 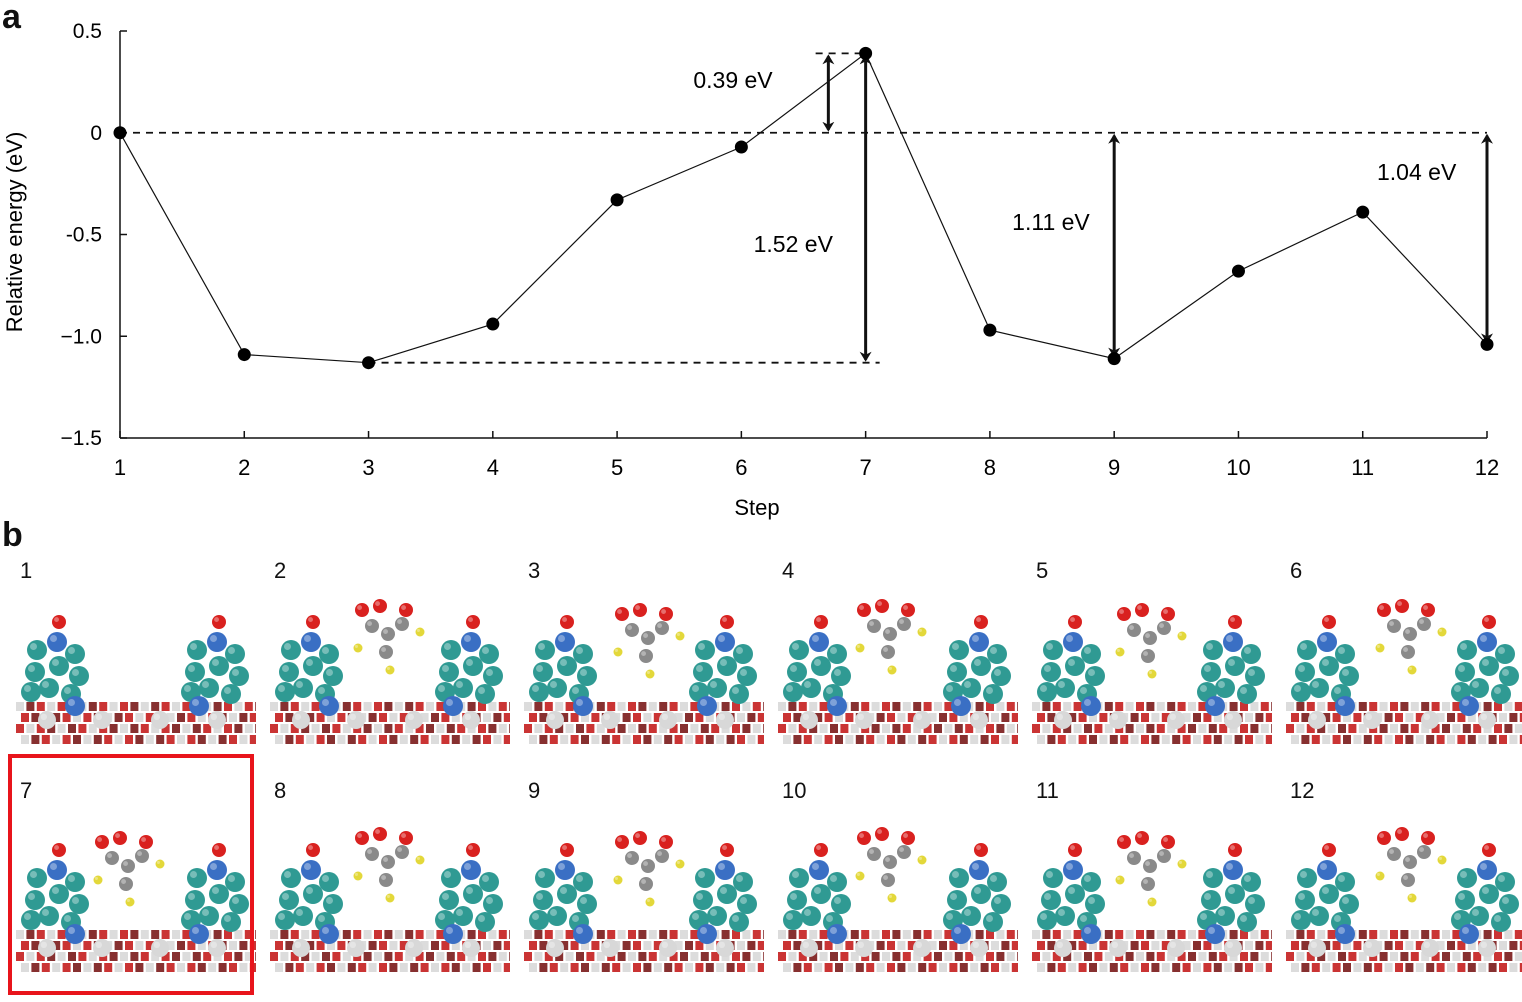 What do you see at coordinates (87, 31) in the screenshot?
I see `y-tick-label: 0.5` at bounding box center [87, 31].